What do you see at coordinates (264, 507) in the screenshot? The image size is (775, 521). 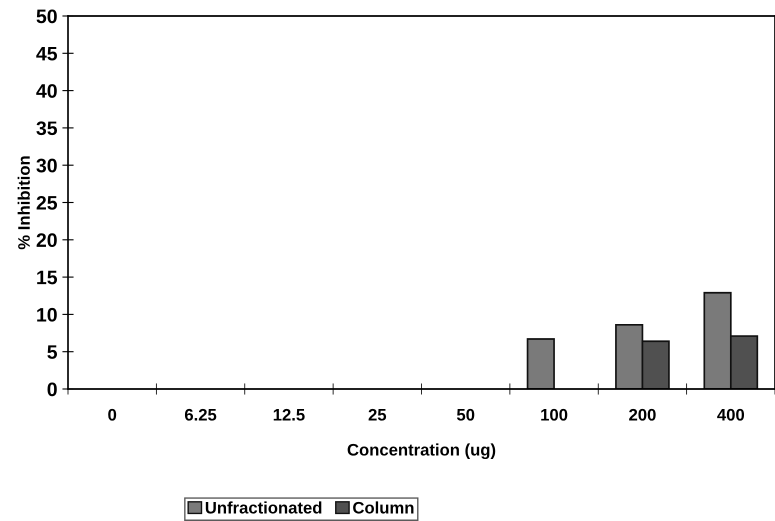 I see `legend-label: Unfractionated` at bounding box center [264, 507].